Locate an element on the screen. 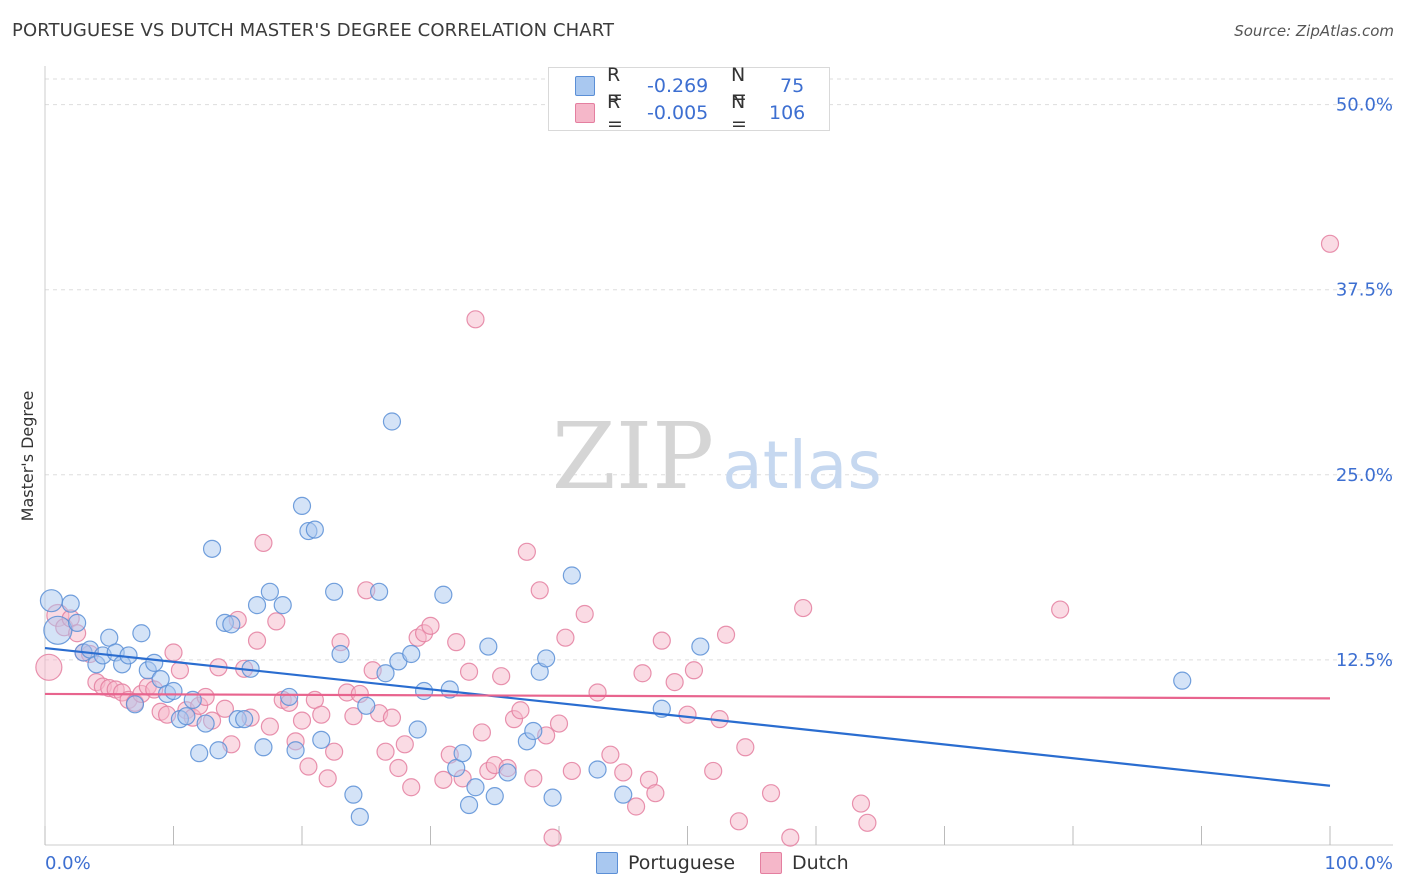 This screenshot has width=1406, height=892. trendline-portuguese is located at coordinates (687, 716).